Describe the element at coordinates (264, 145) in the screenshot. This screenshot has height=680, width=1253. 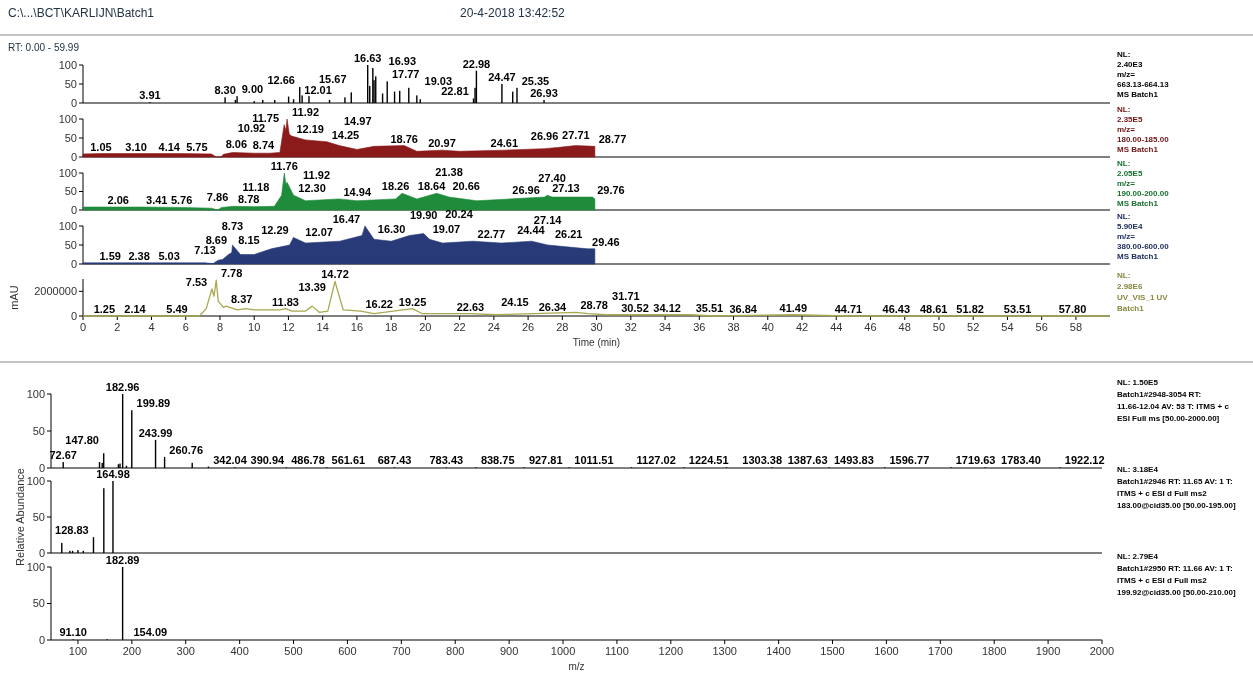
I see `annotation: 8.74` at that location.